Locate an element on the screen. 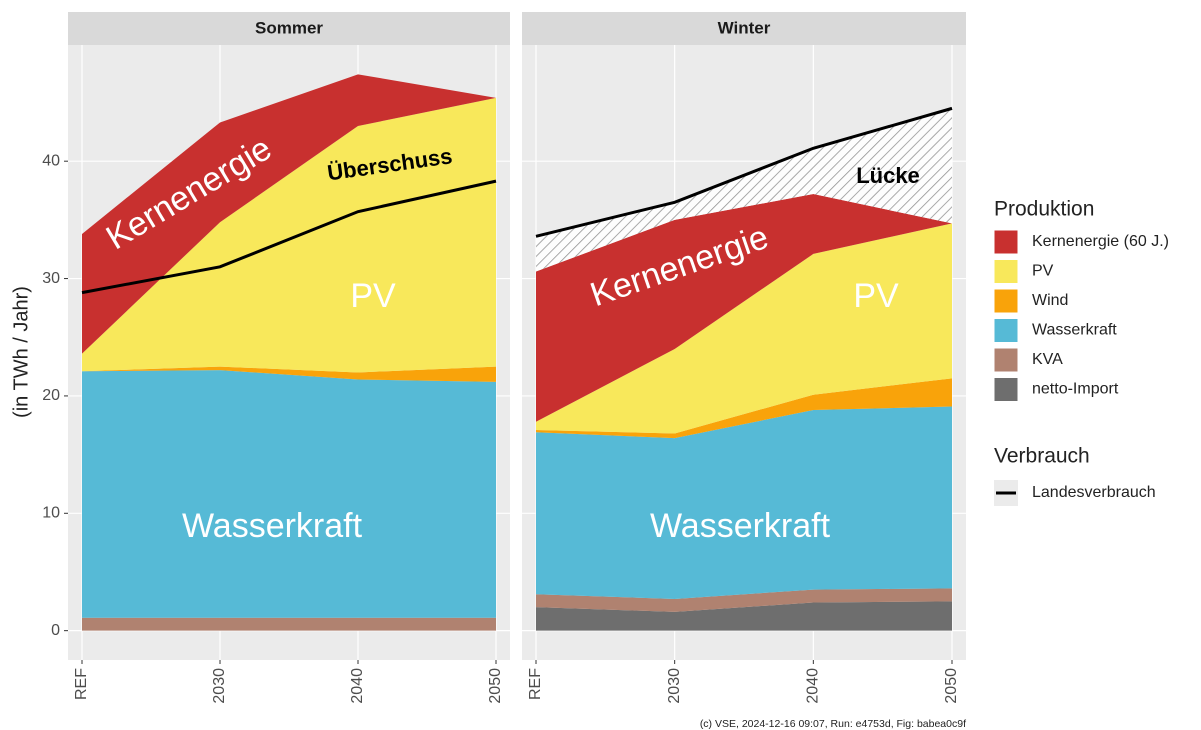  annotation: Lücke is located at coordinates (888, 175).